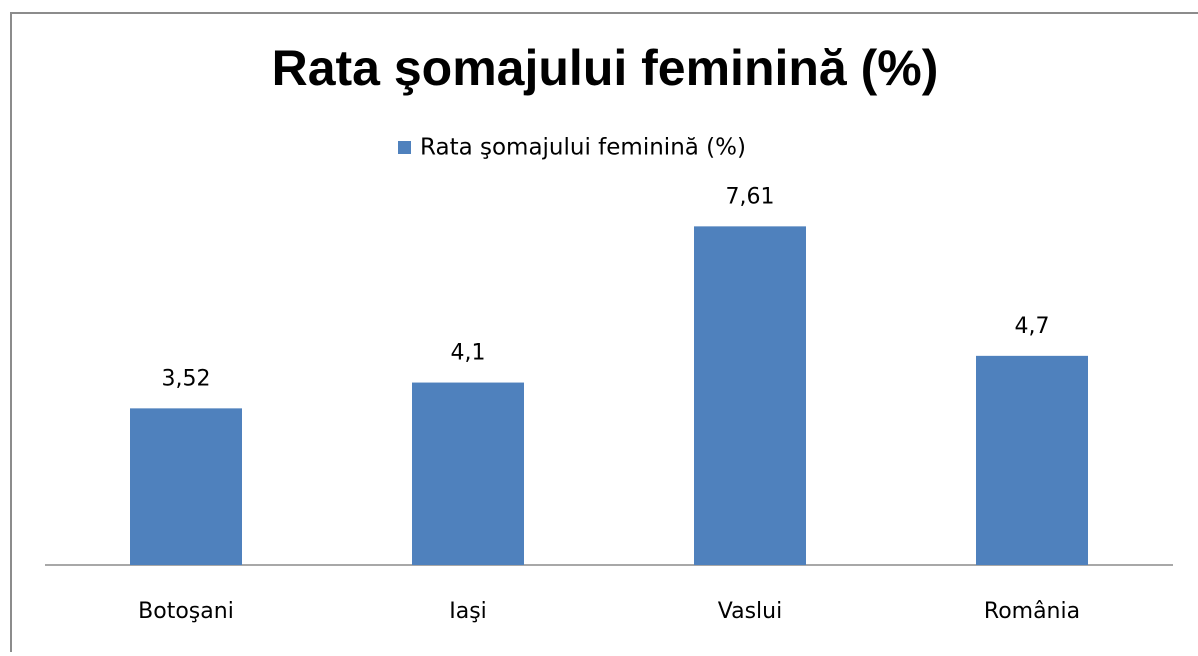 This screenshot has width=1198, height=656. What do you see at coordinates (605, 68) in the screenshot?
I see `chart-title: Rata şomajului feminină (%)` at bounding box center [605, 68].